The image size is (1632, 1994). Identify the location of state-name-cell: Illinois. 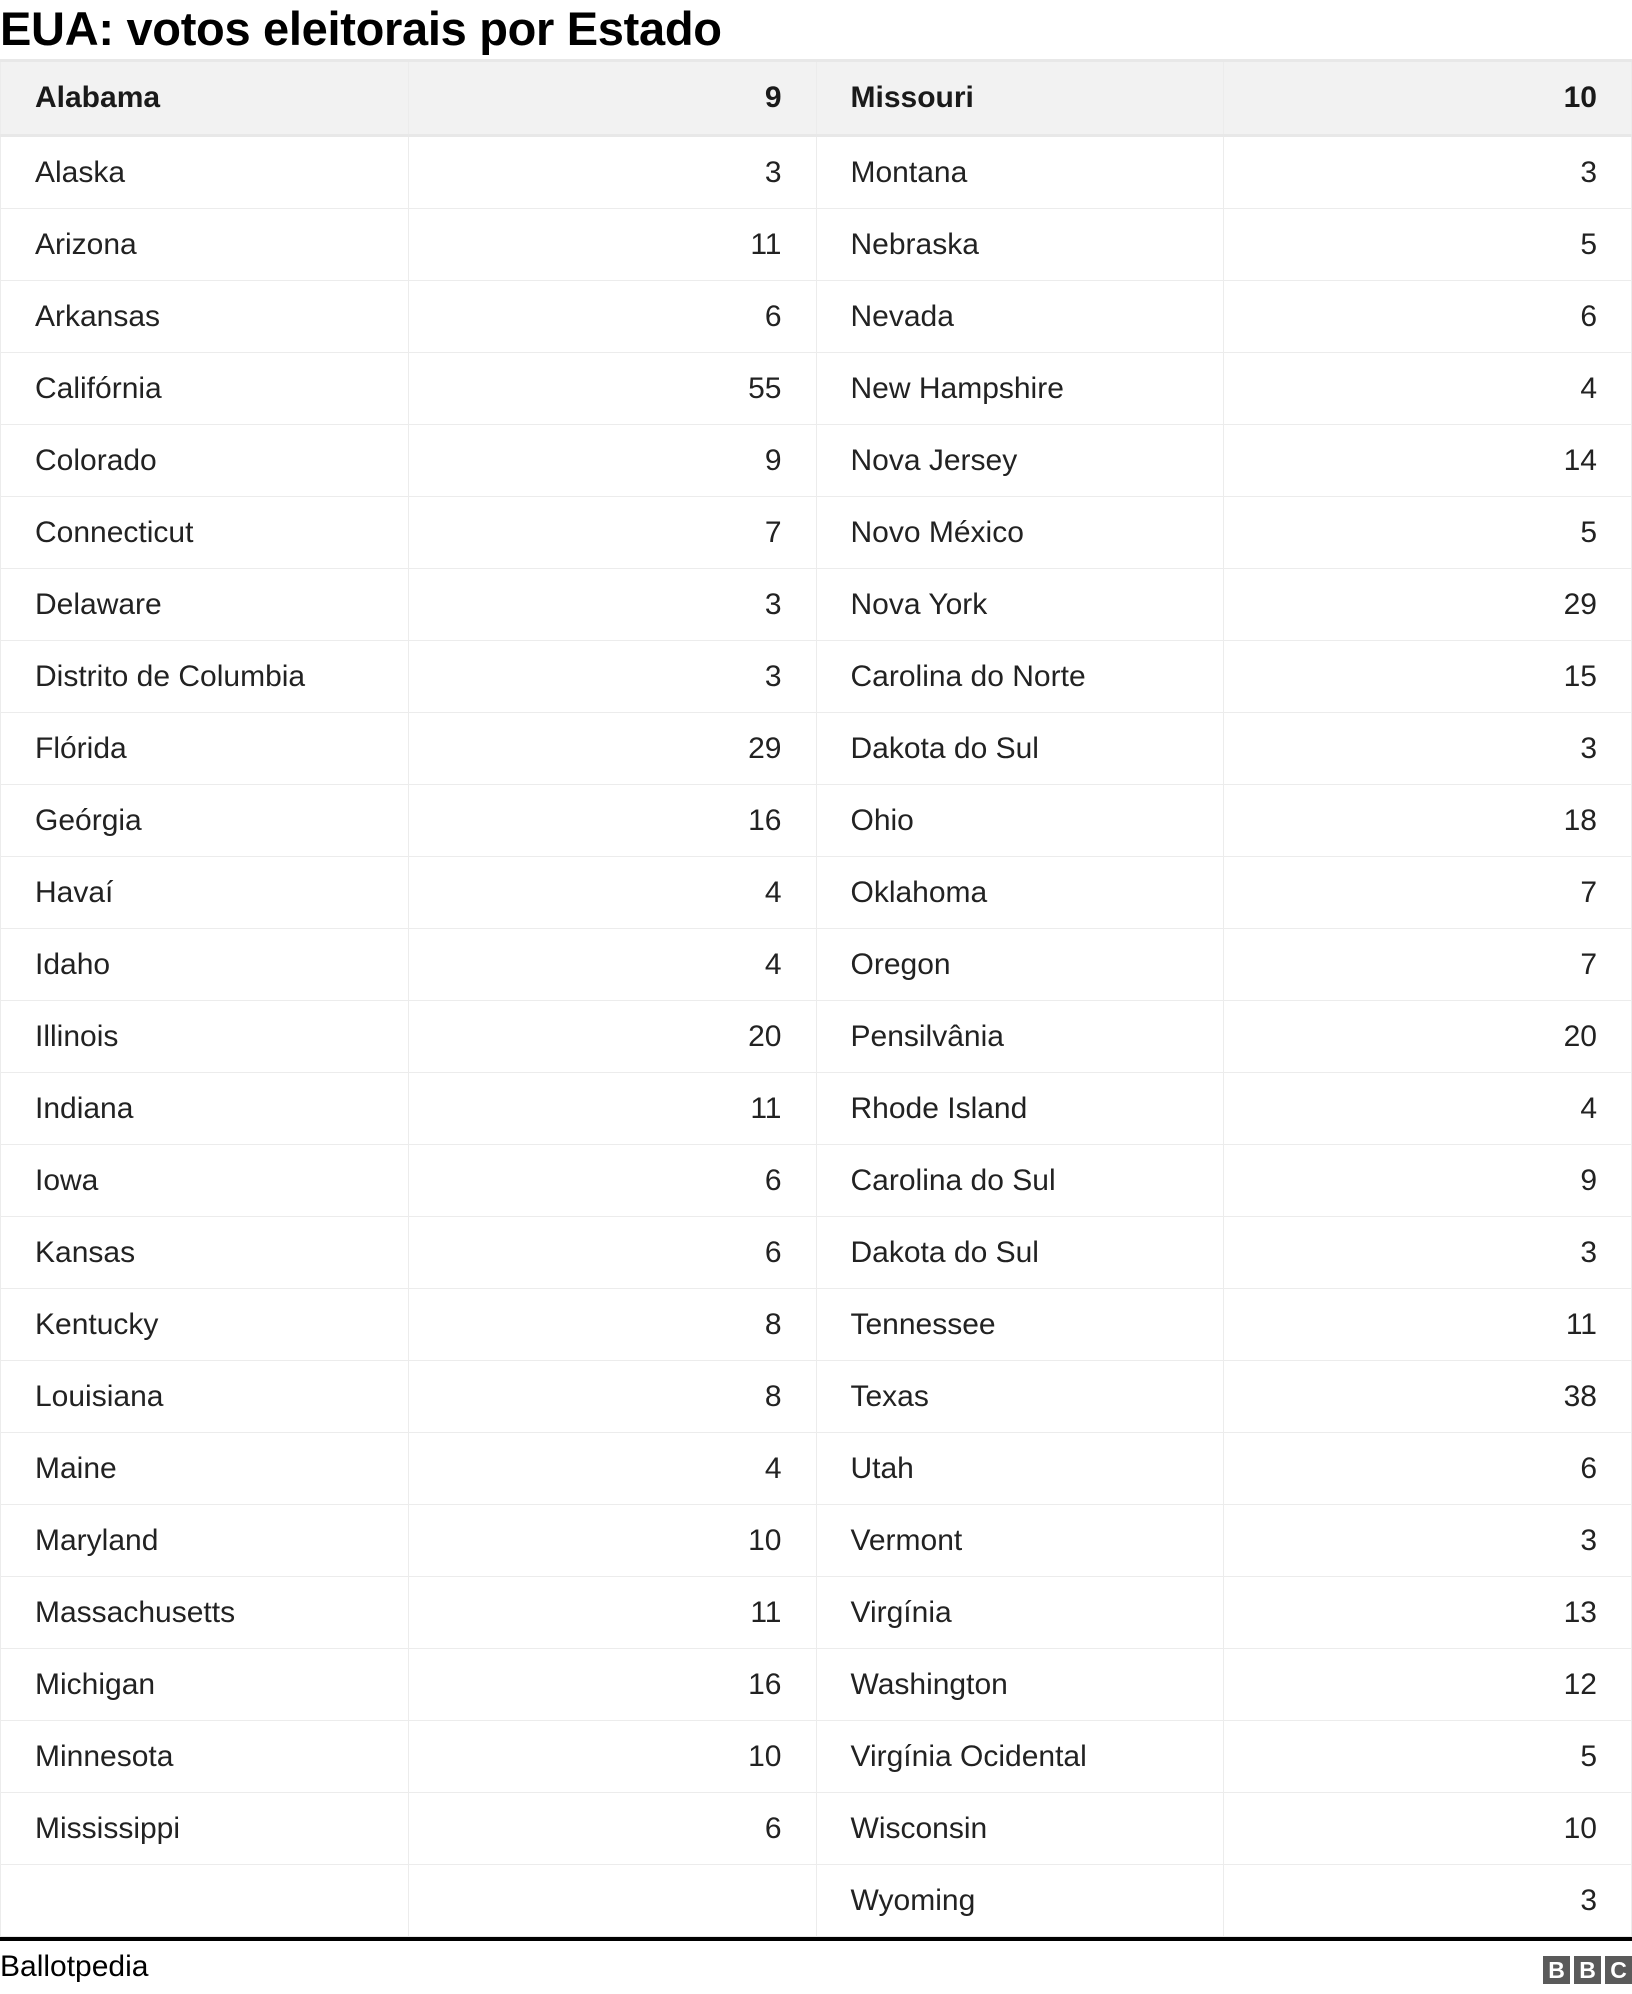
(204, 1036).